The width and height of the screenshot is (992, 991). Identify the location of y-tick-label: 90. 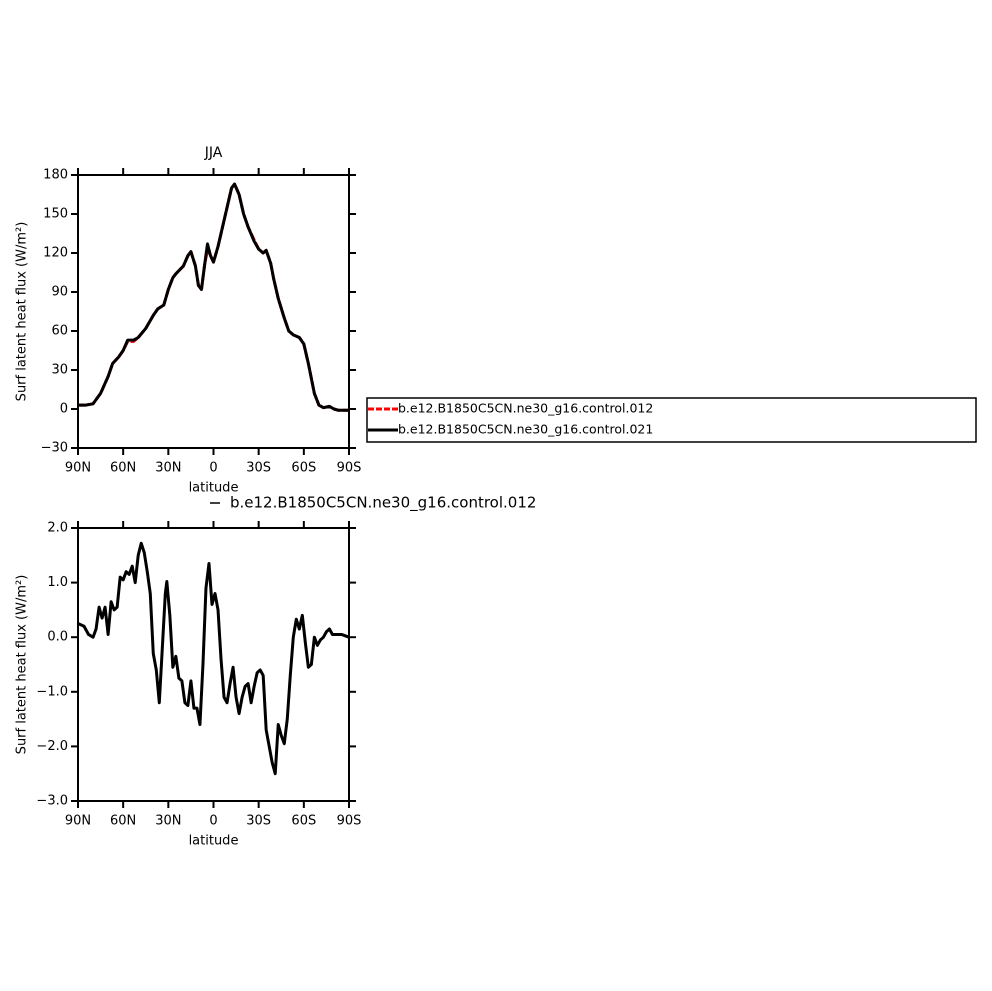
(59, 292).